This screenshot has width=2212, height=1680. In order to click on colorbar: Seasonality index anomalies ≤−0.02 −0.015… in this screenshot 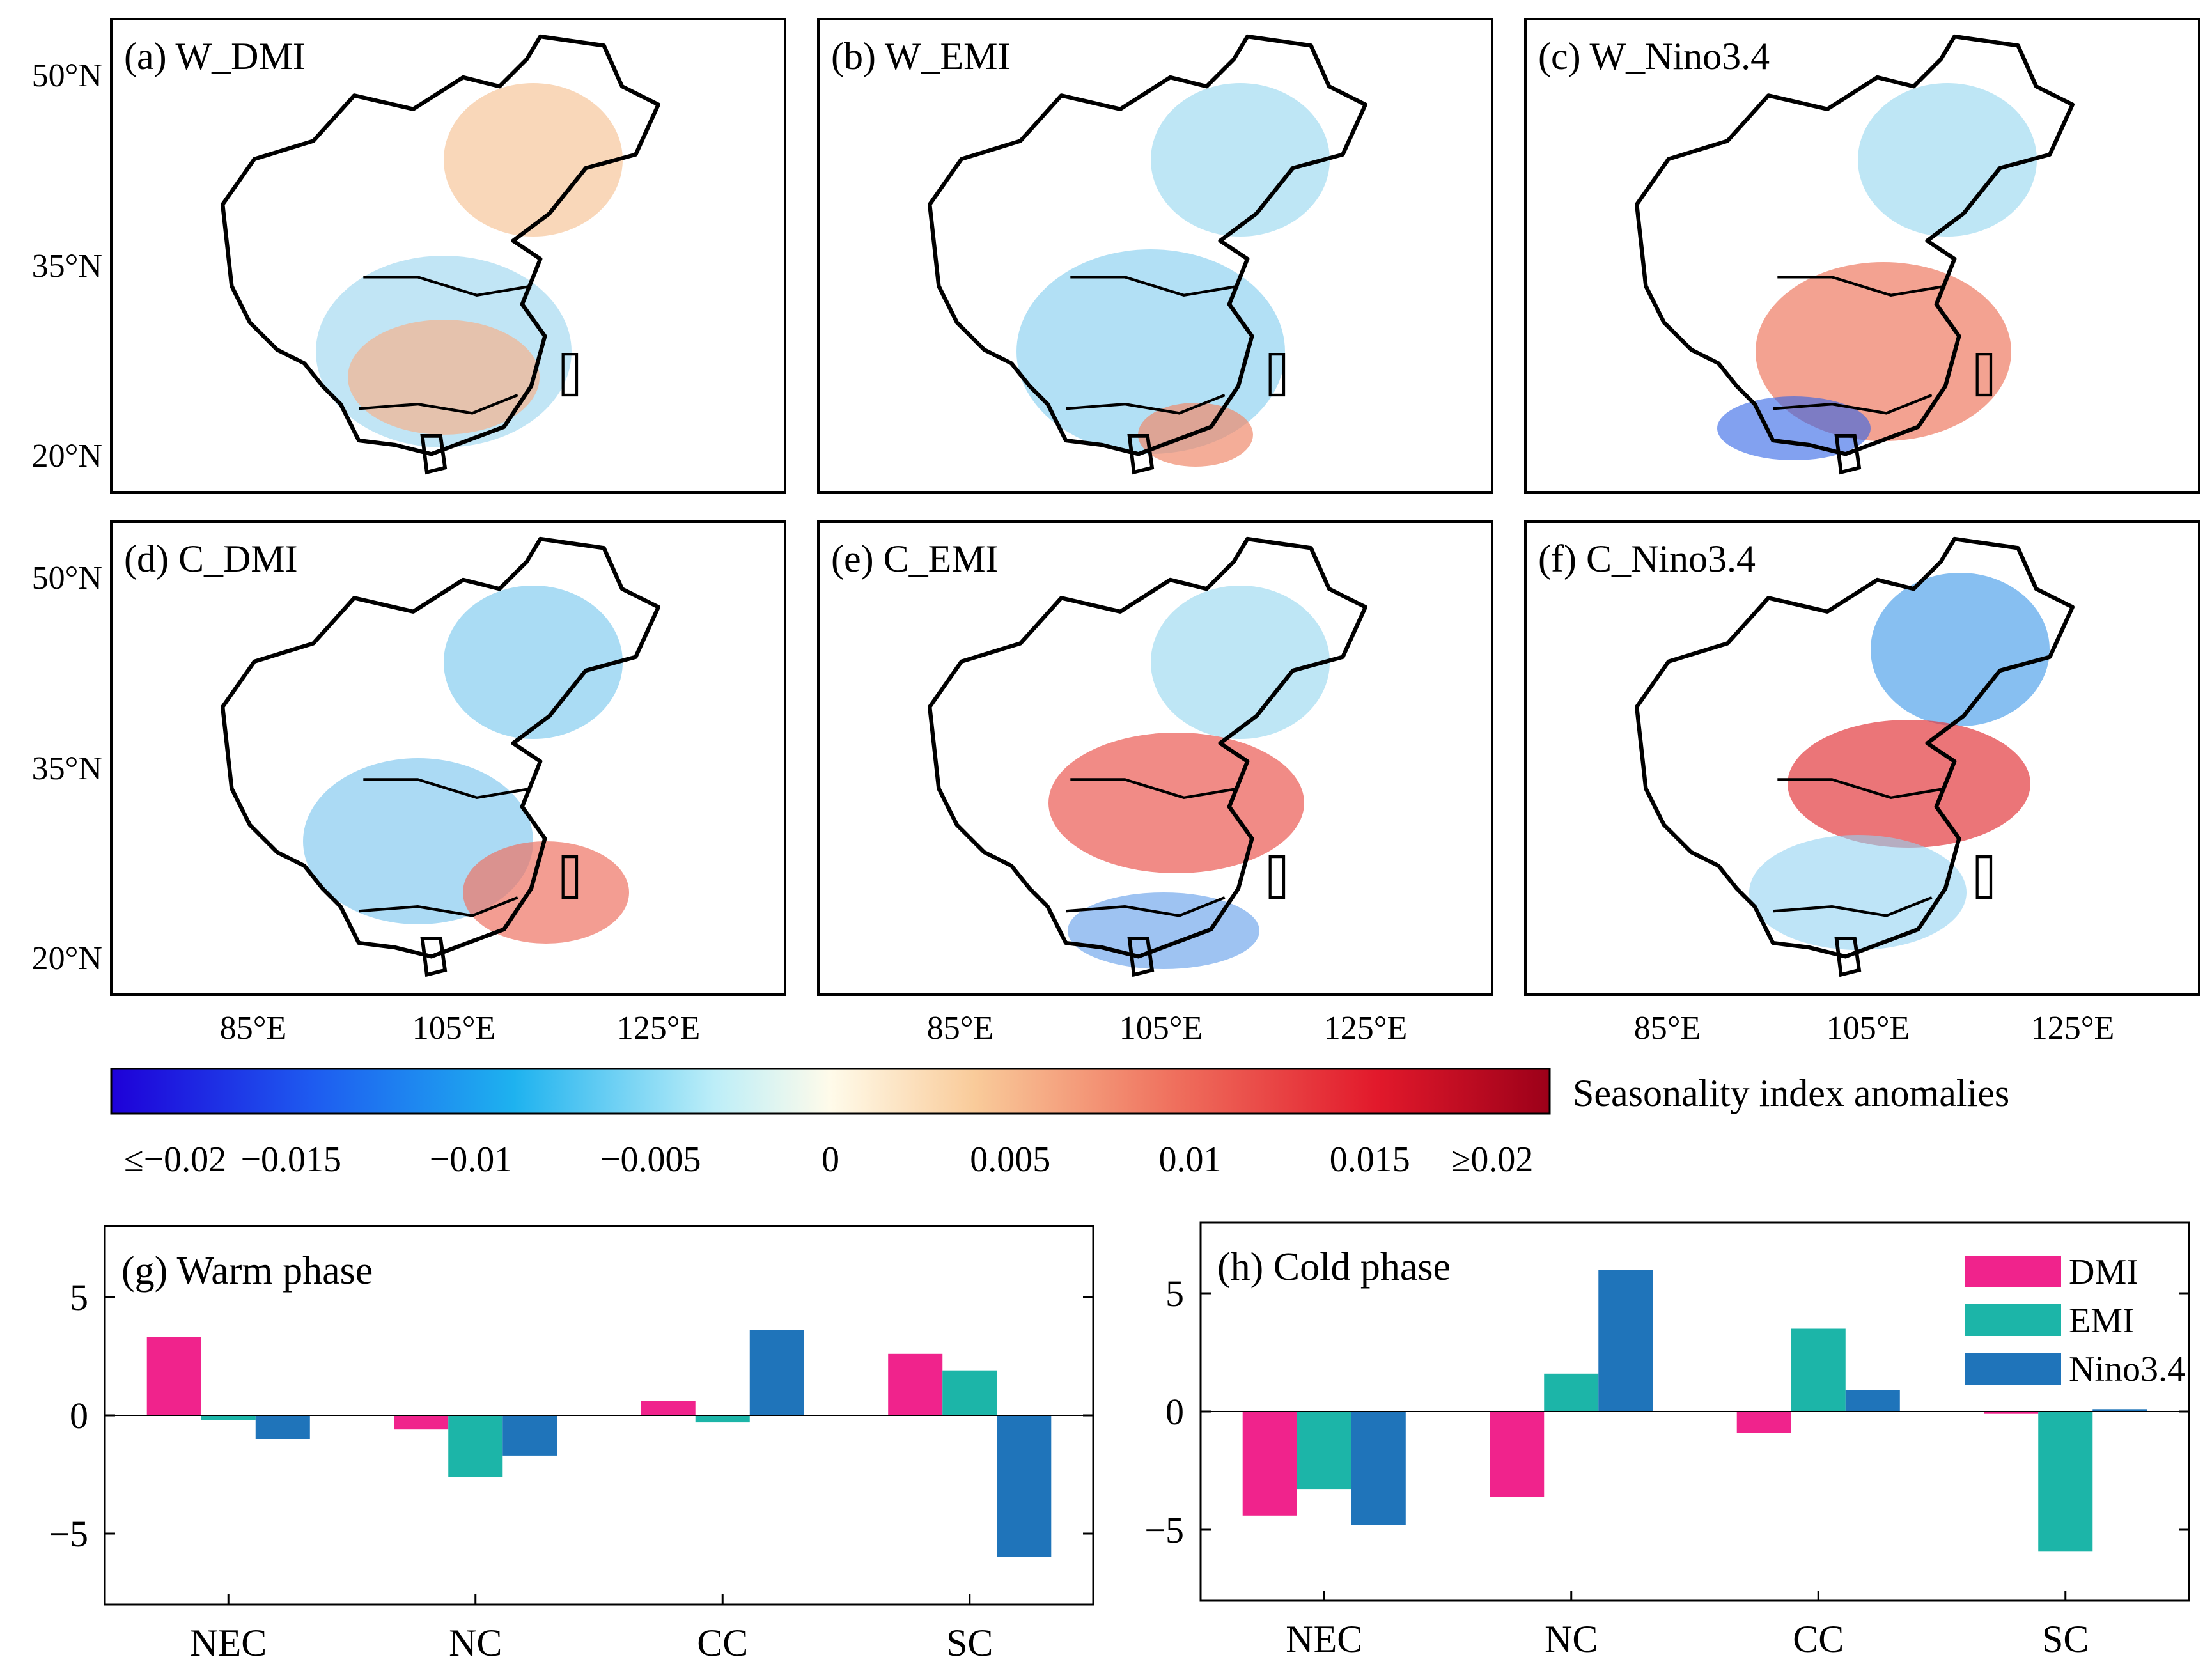, I will do `click(1059, 1123)`.